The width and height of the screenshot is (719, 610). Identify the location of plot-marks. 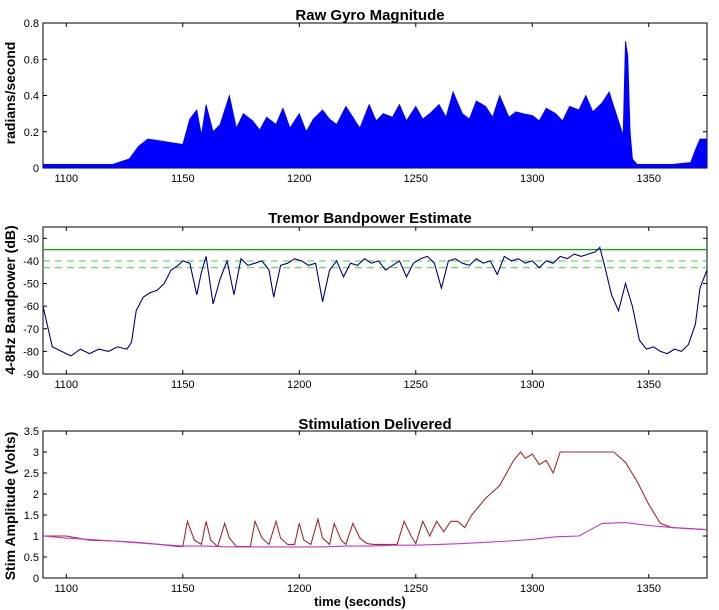
(375, 499).